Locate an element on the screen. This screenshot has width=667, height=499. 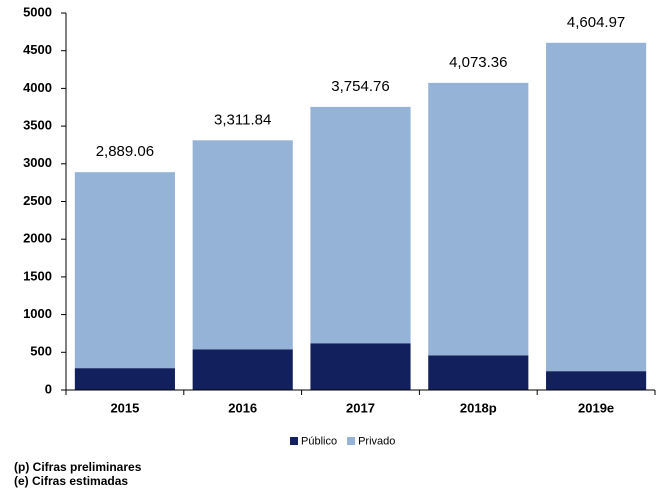
y-tick-label: 2500 is located at coordinates (37, 200).